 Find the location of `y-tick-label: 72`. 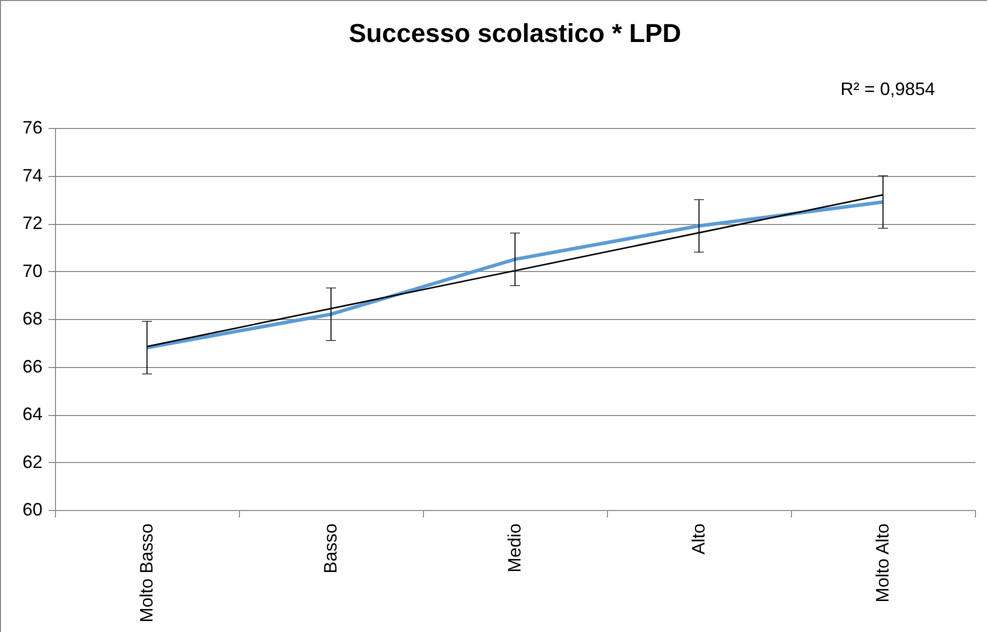

y-tick-label: 72 is located at coordinates (32, 223).